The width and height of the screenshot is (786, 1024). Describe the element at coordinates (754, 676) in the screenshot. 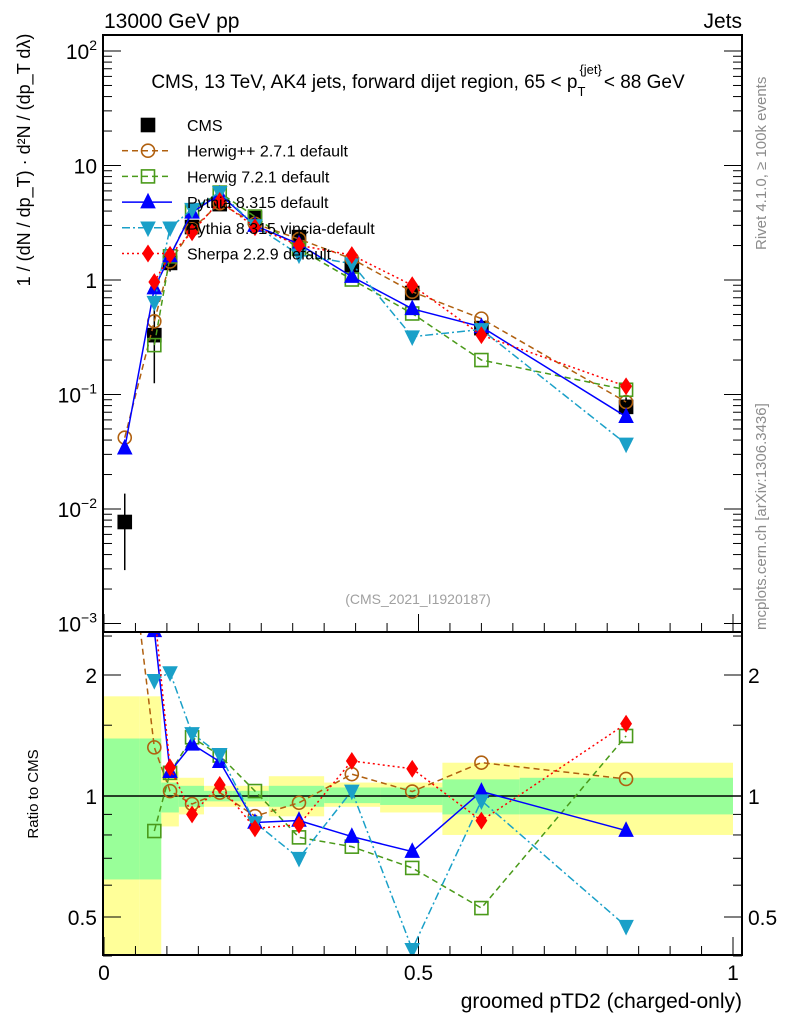

I see `ratio-tick-label-right: 2` at that location.